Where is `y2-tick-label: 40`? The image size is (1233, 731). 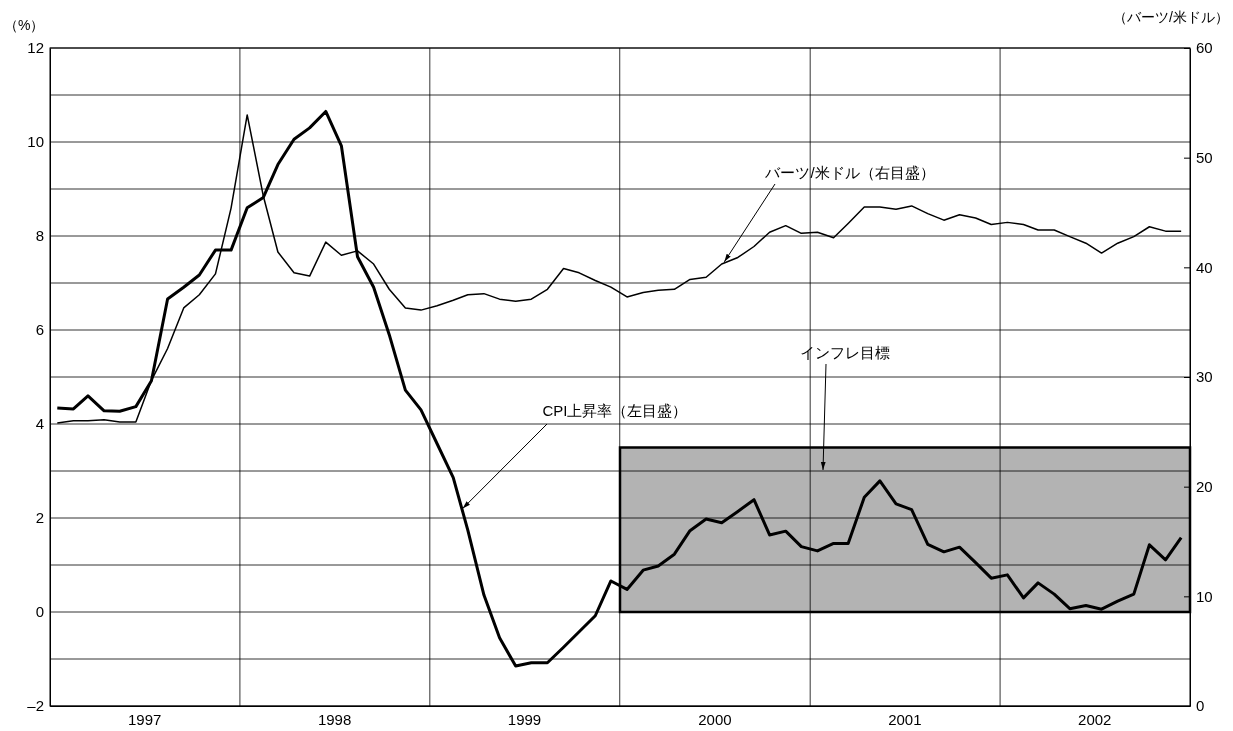
y2-tick-label: 40 is located at coordinates (1204, 267).